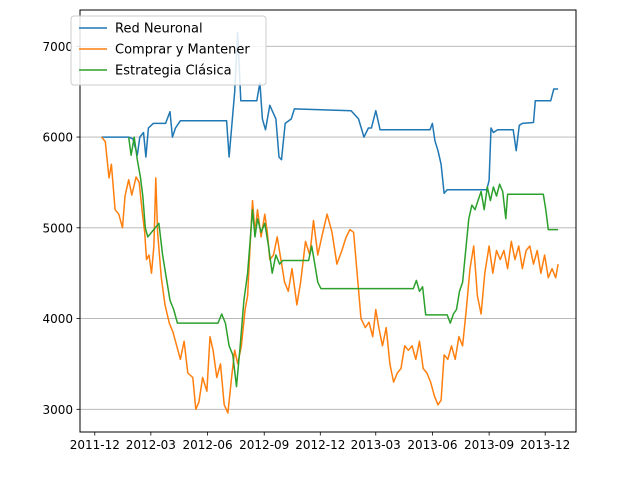  I want to click on x-tick-label: 2012-06, so click(207, 445).